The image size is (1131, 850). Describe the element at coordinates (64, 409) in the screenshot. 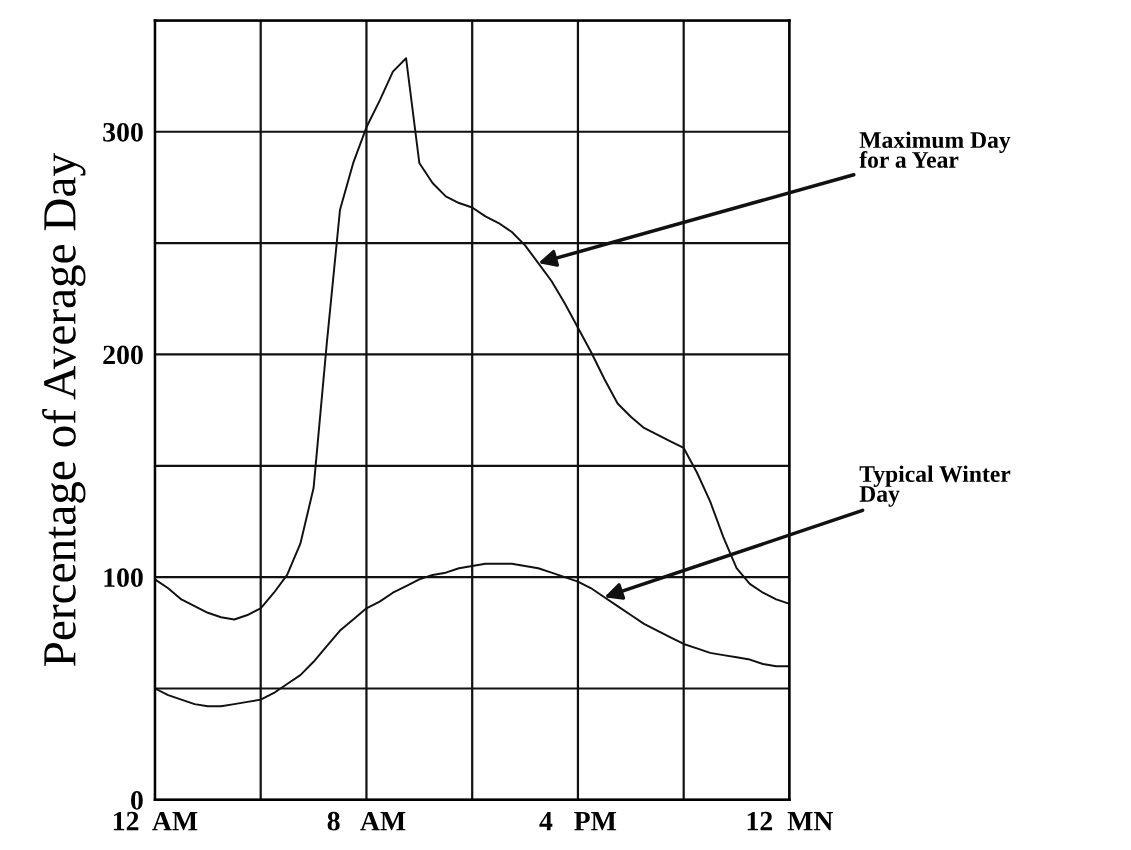

I see `y-axis-title: Percentage of Average Day` at that location.